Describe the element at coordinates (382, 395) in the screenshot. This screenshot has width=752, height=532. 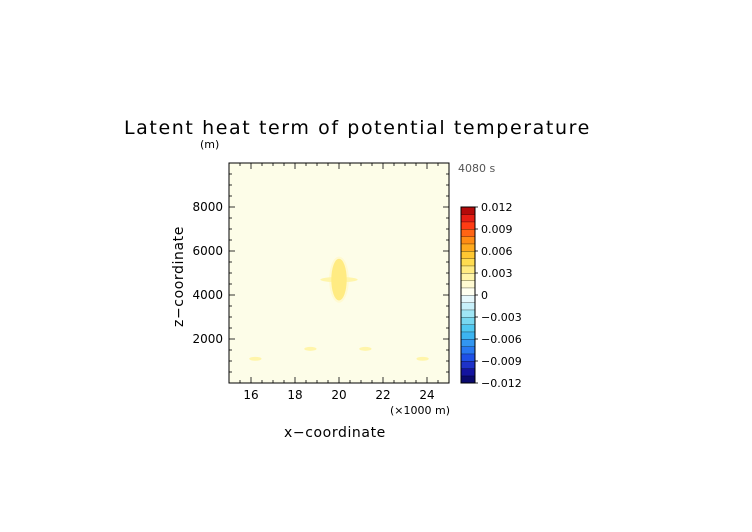
I see `x-tick-label: 22` at that location.